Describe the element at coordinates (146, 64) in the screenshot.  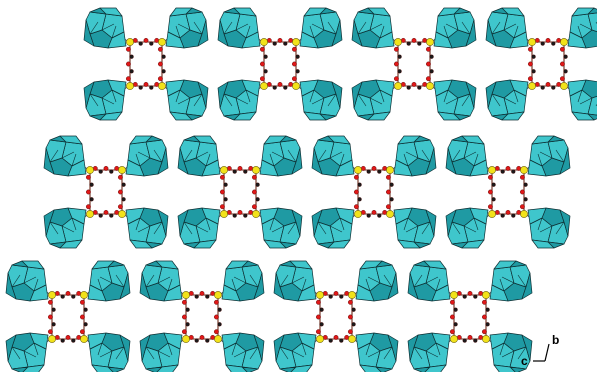
I see `framework-unit` at that location.